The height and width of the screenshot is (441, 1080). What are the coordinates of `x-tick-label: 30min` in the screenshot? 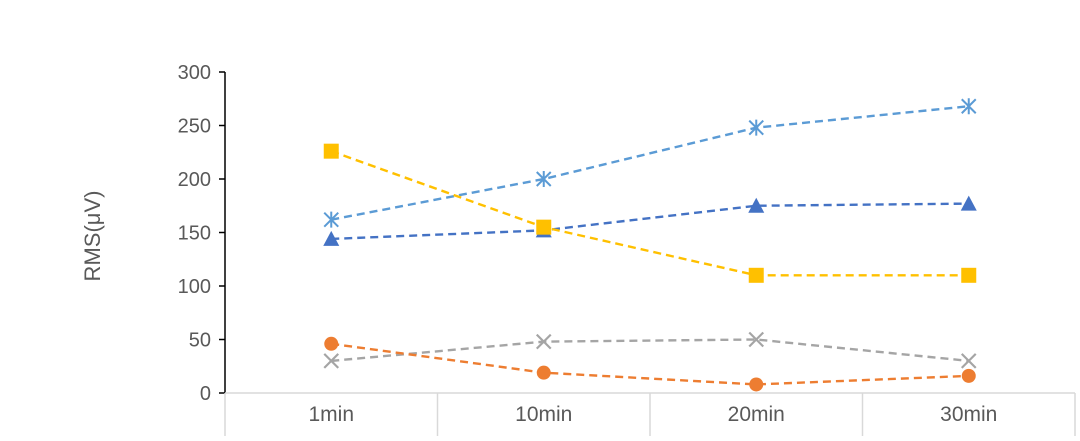 It's located at (968, 414).